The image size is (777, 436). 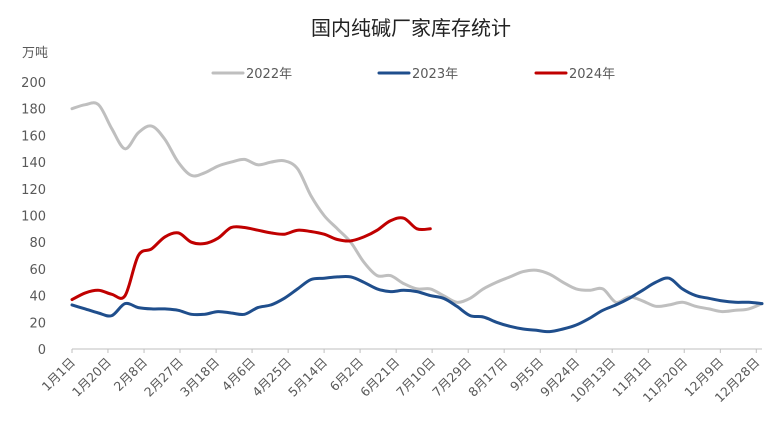 What do you see at coordinates (269, 74) in the screenshot?
I see `legend-label-2022: 2022年` at bounding box center [269, 74].